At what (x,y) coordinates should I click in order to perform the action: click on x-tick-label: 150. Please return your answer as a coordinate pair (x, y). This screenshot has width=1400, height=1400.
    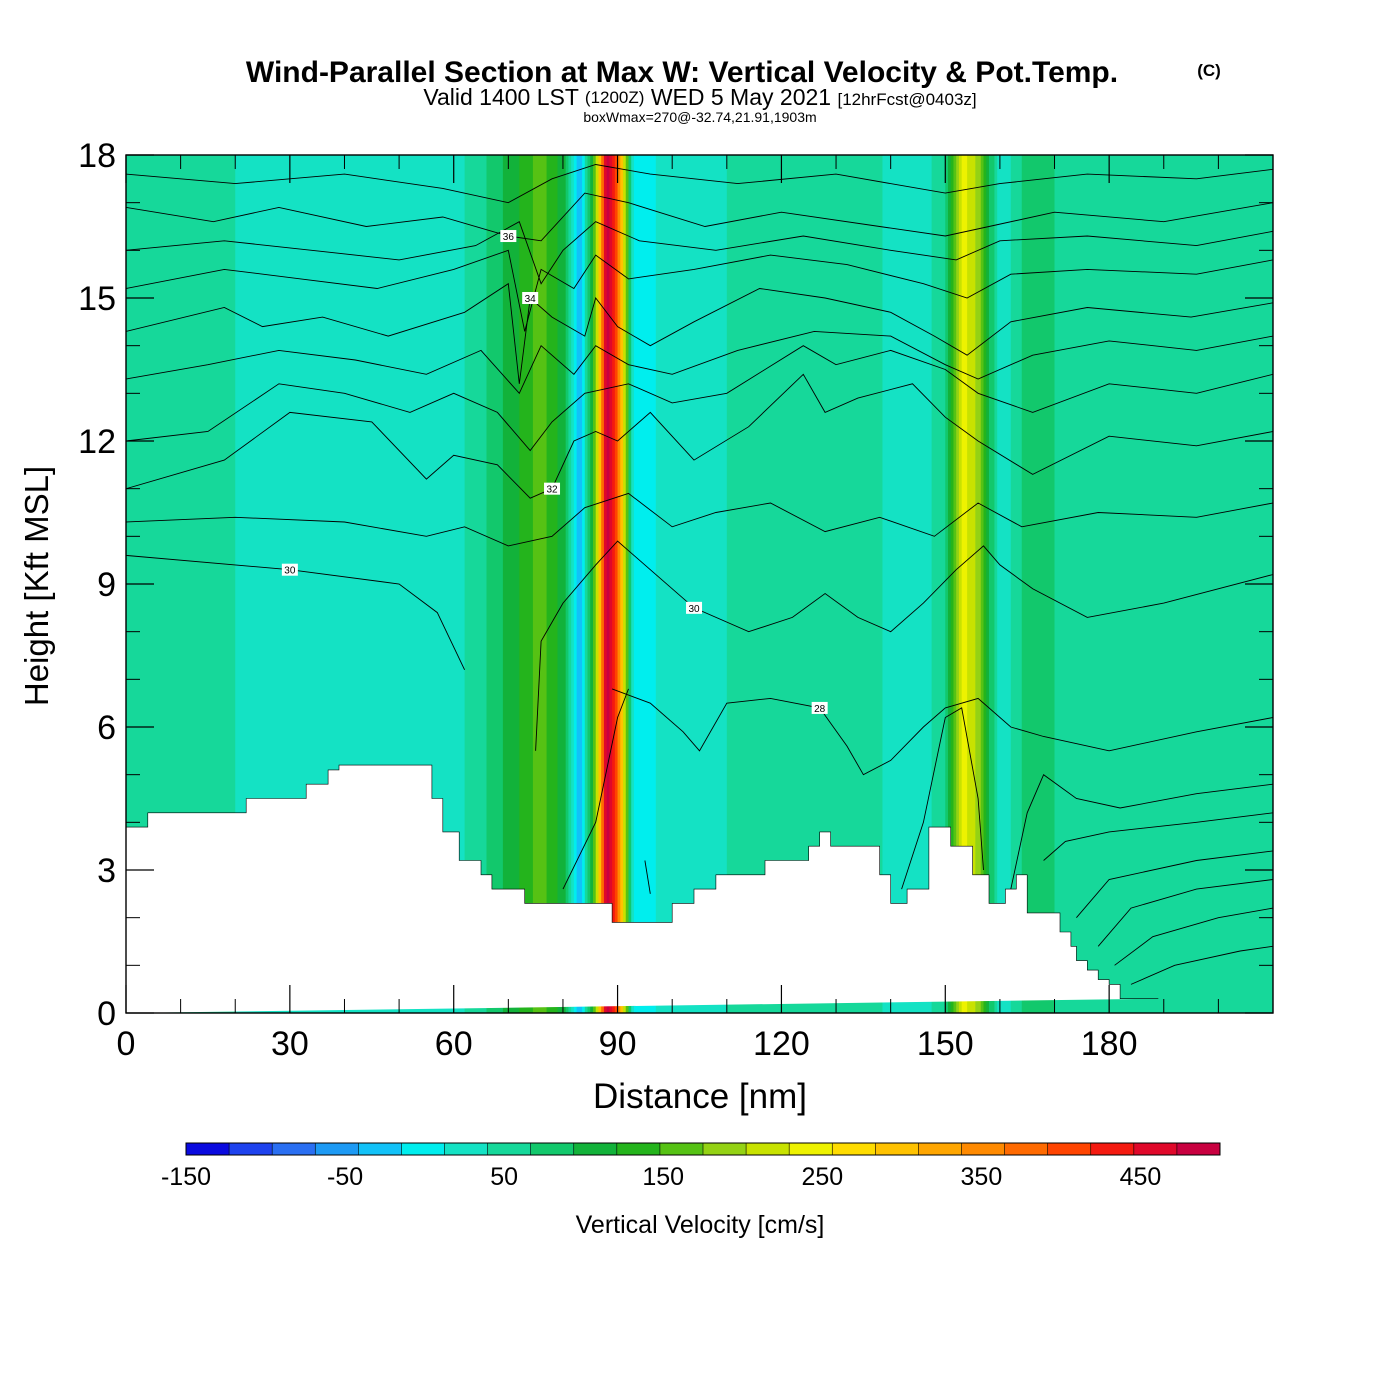
    Looking at the image, I should click on (945, 1044).